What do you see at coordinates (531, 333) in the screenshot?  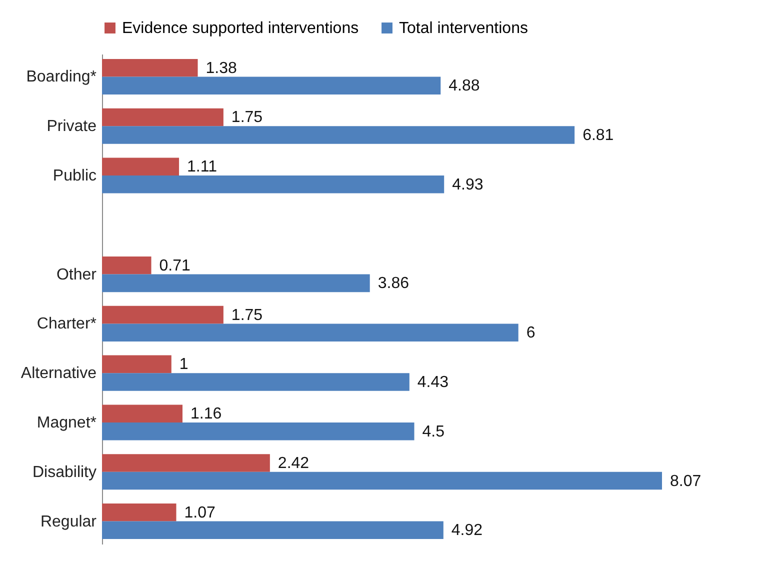 I see `data-label: 6` at bounding box center [531, 333].